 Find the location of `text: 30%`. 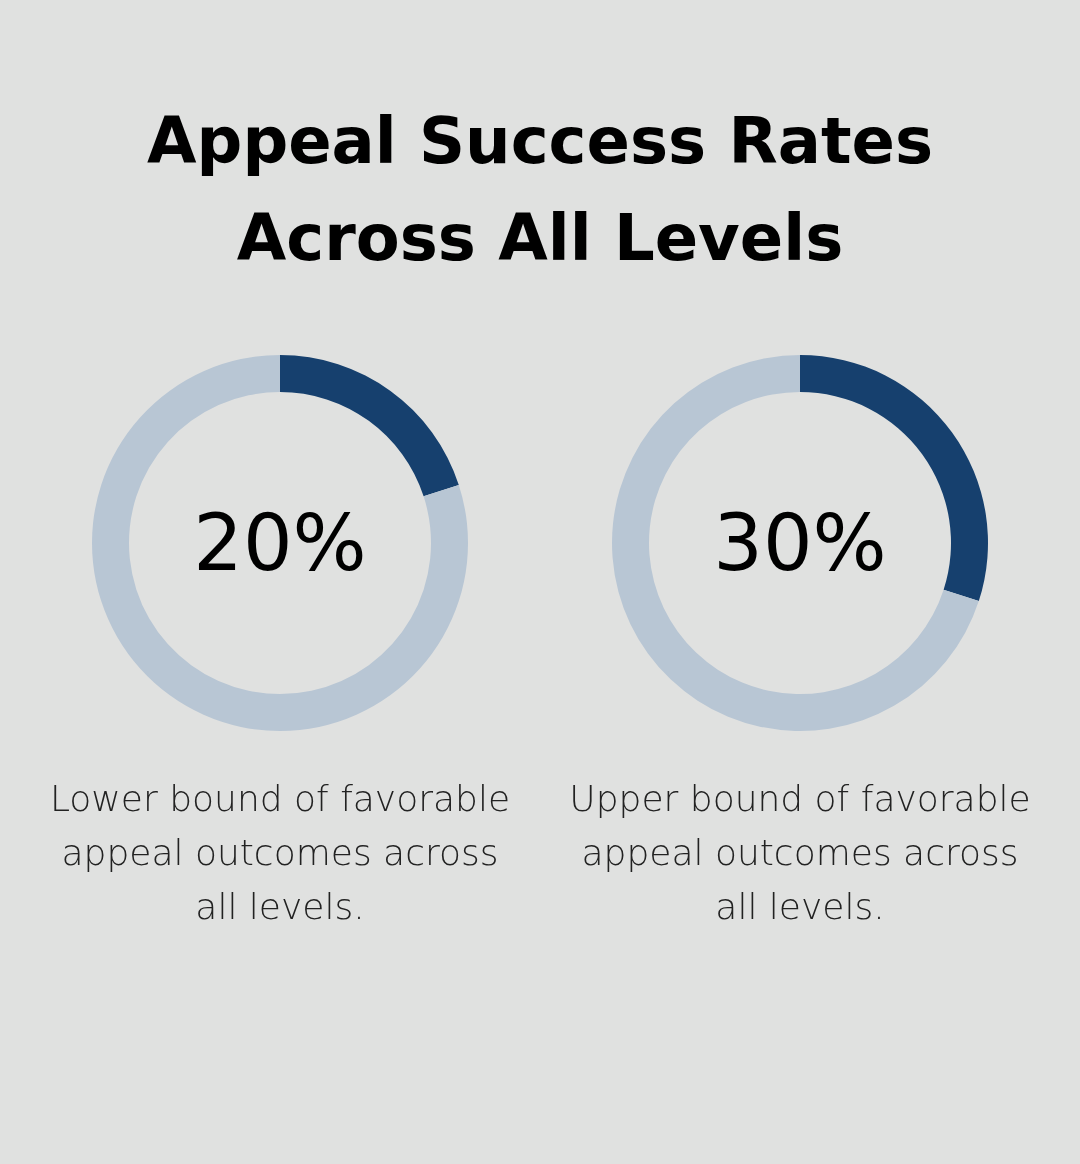

text: 30% is located at coordinates (800, 543).